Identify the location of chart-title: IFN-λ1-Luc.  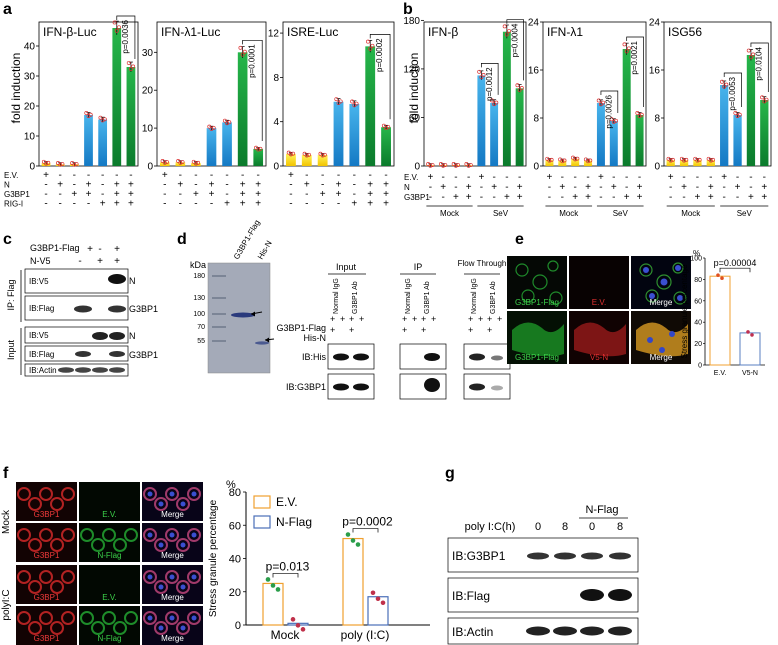
(190, 32).